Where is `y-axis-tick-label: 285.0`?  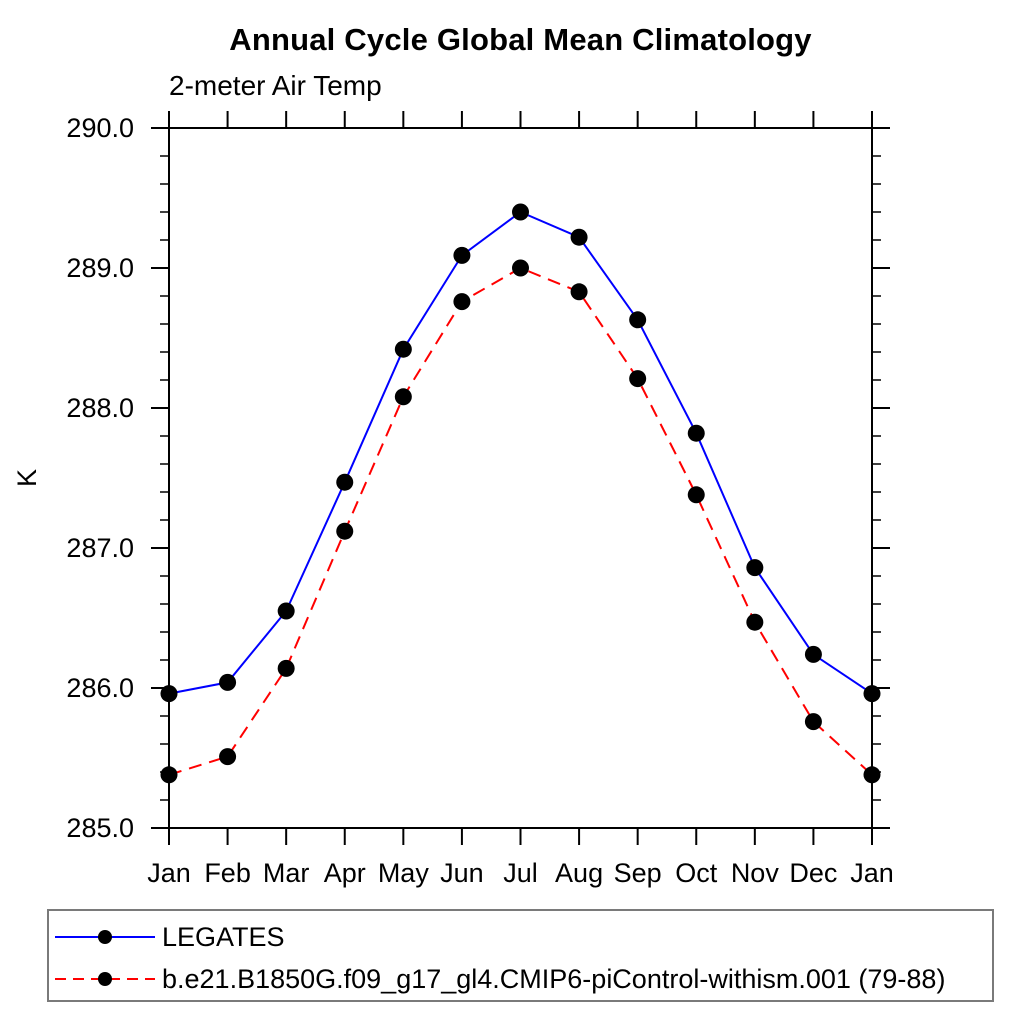 y-axis-tick-label: 285.0 is located at coordinates (100, 828).